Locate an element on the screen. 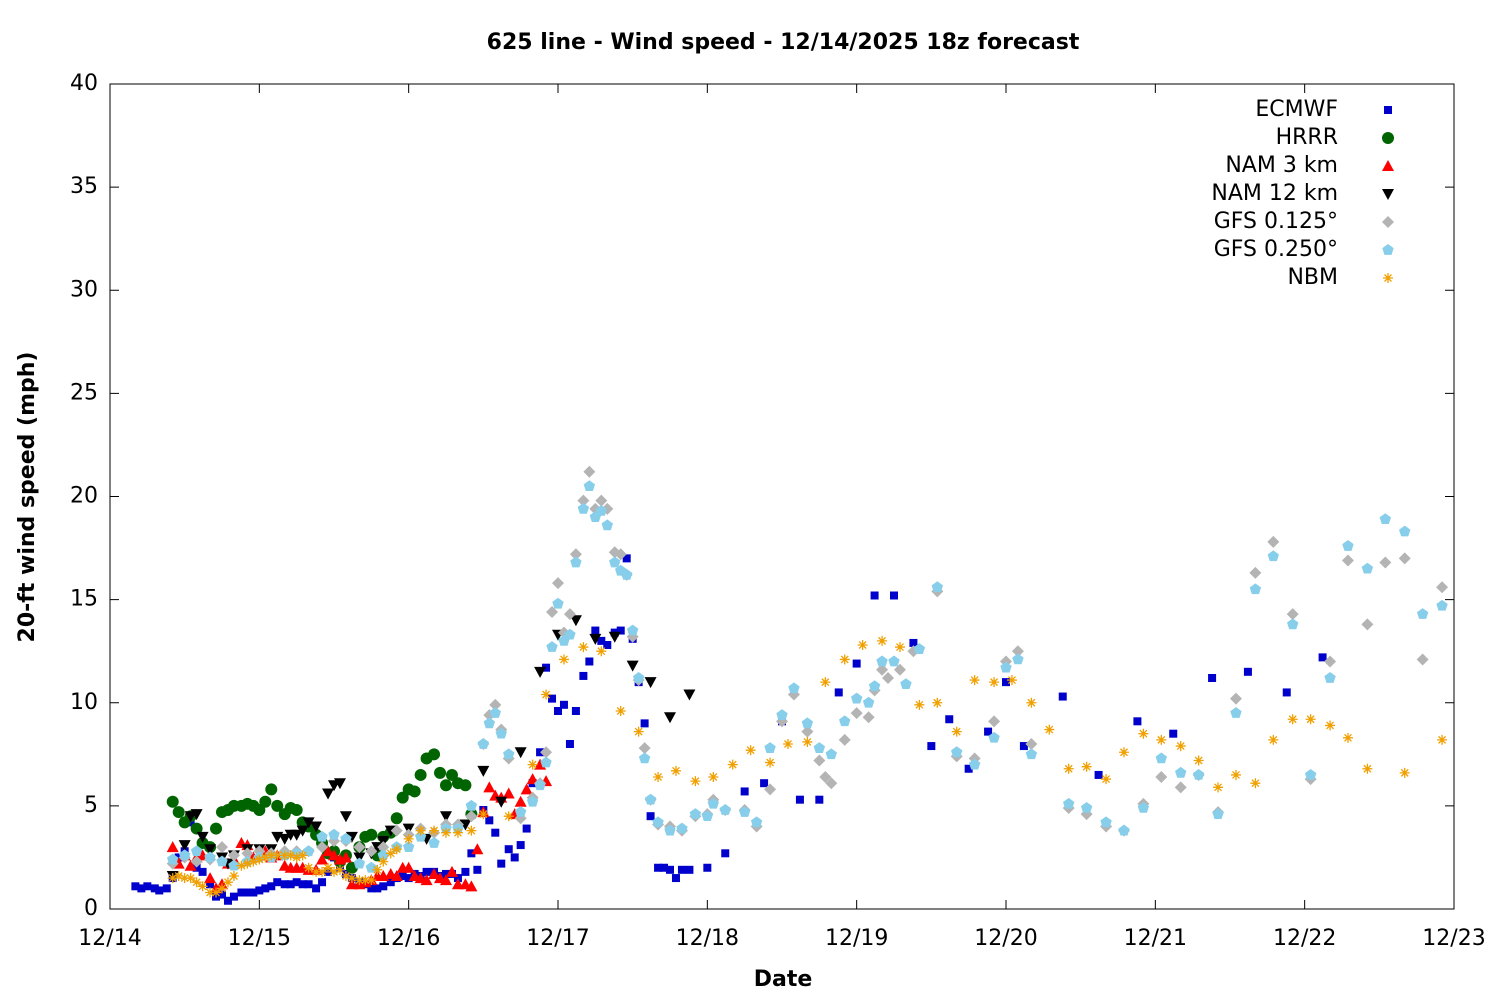 Image resolution: width=1500 pixels, height=1000 pixels. x-tick-label: 12/18 is located at coordinates (707, 938).